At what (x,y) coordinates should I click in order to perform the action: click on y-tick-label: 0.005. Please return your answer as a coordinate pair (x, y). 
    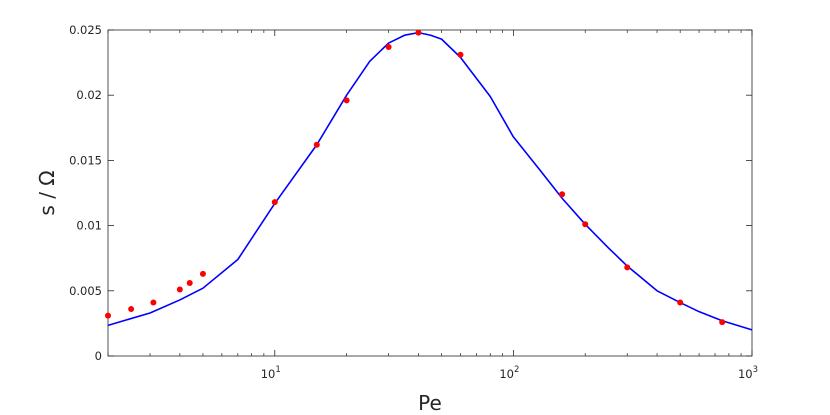
    Looking at the image, I should click on (85, 291).